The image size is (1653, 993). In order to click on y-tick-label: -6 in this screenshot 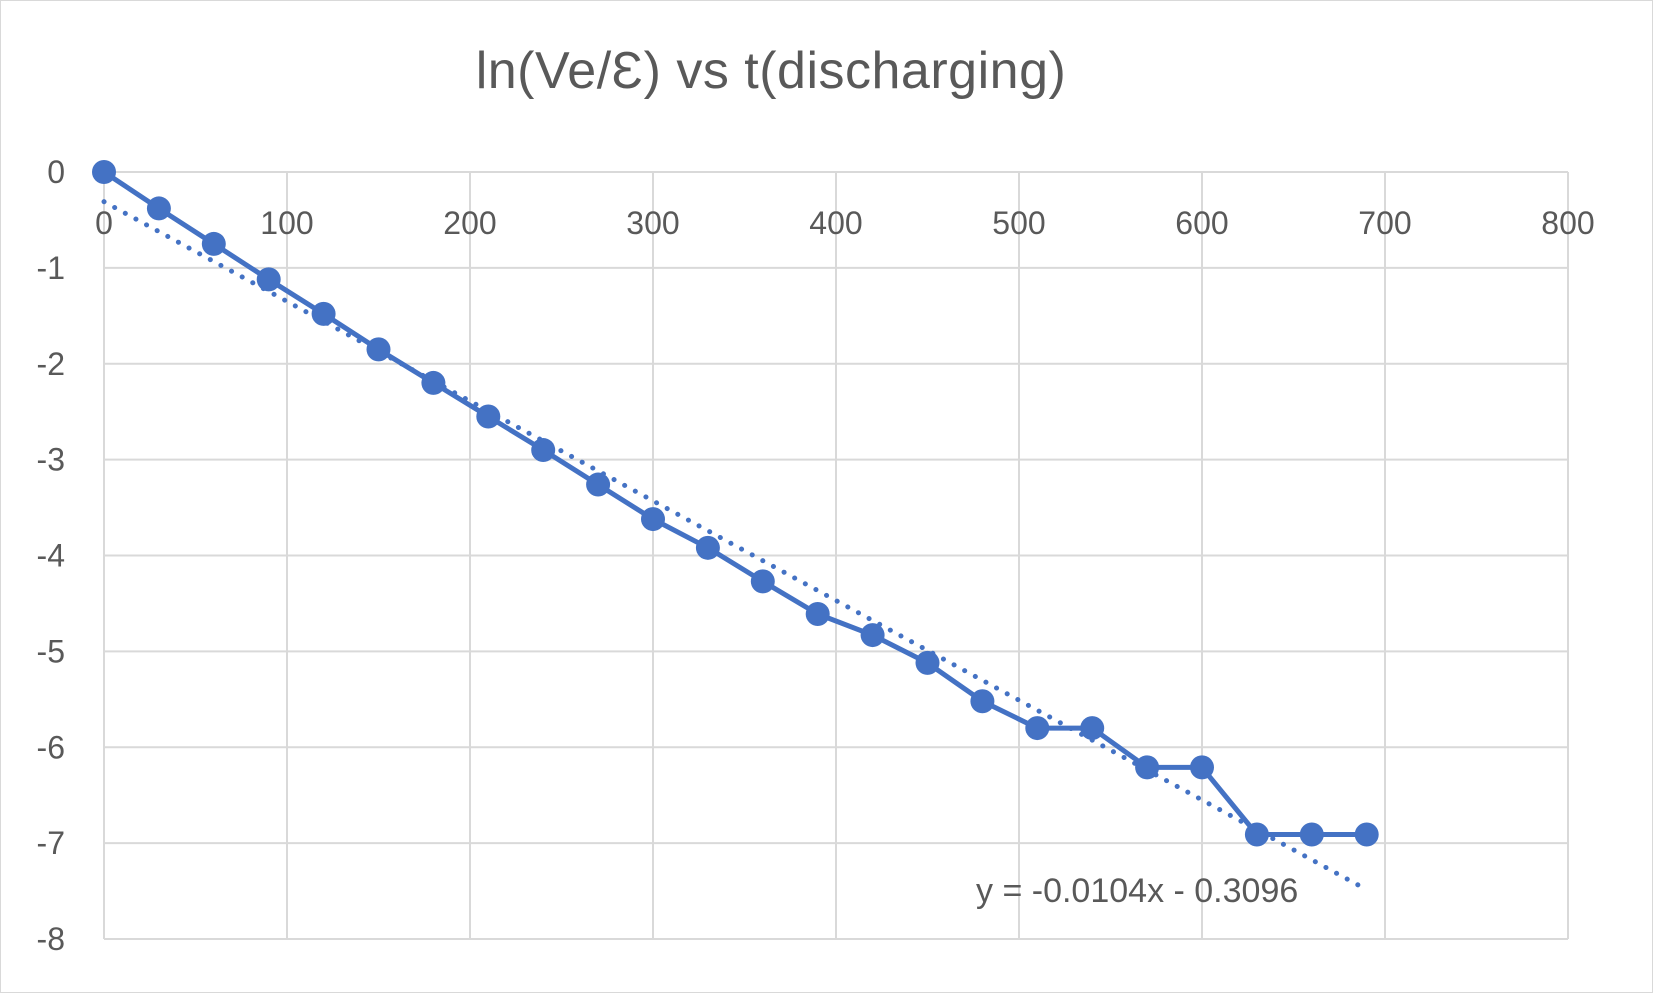, I will do `click(51, 747)`.